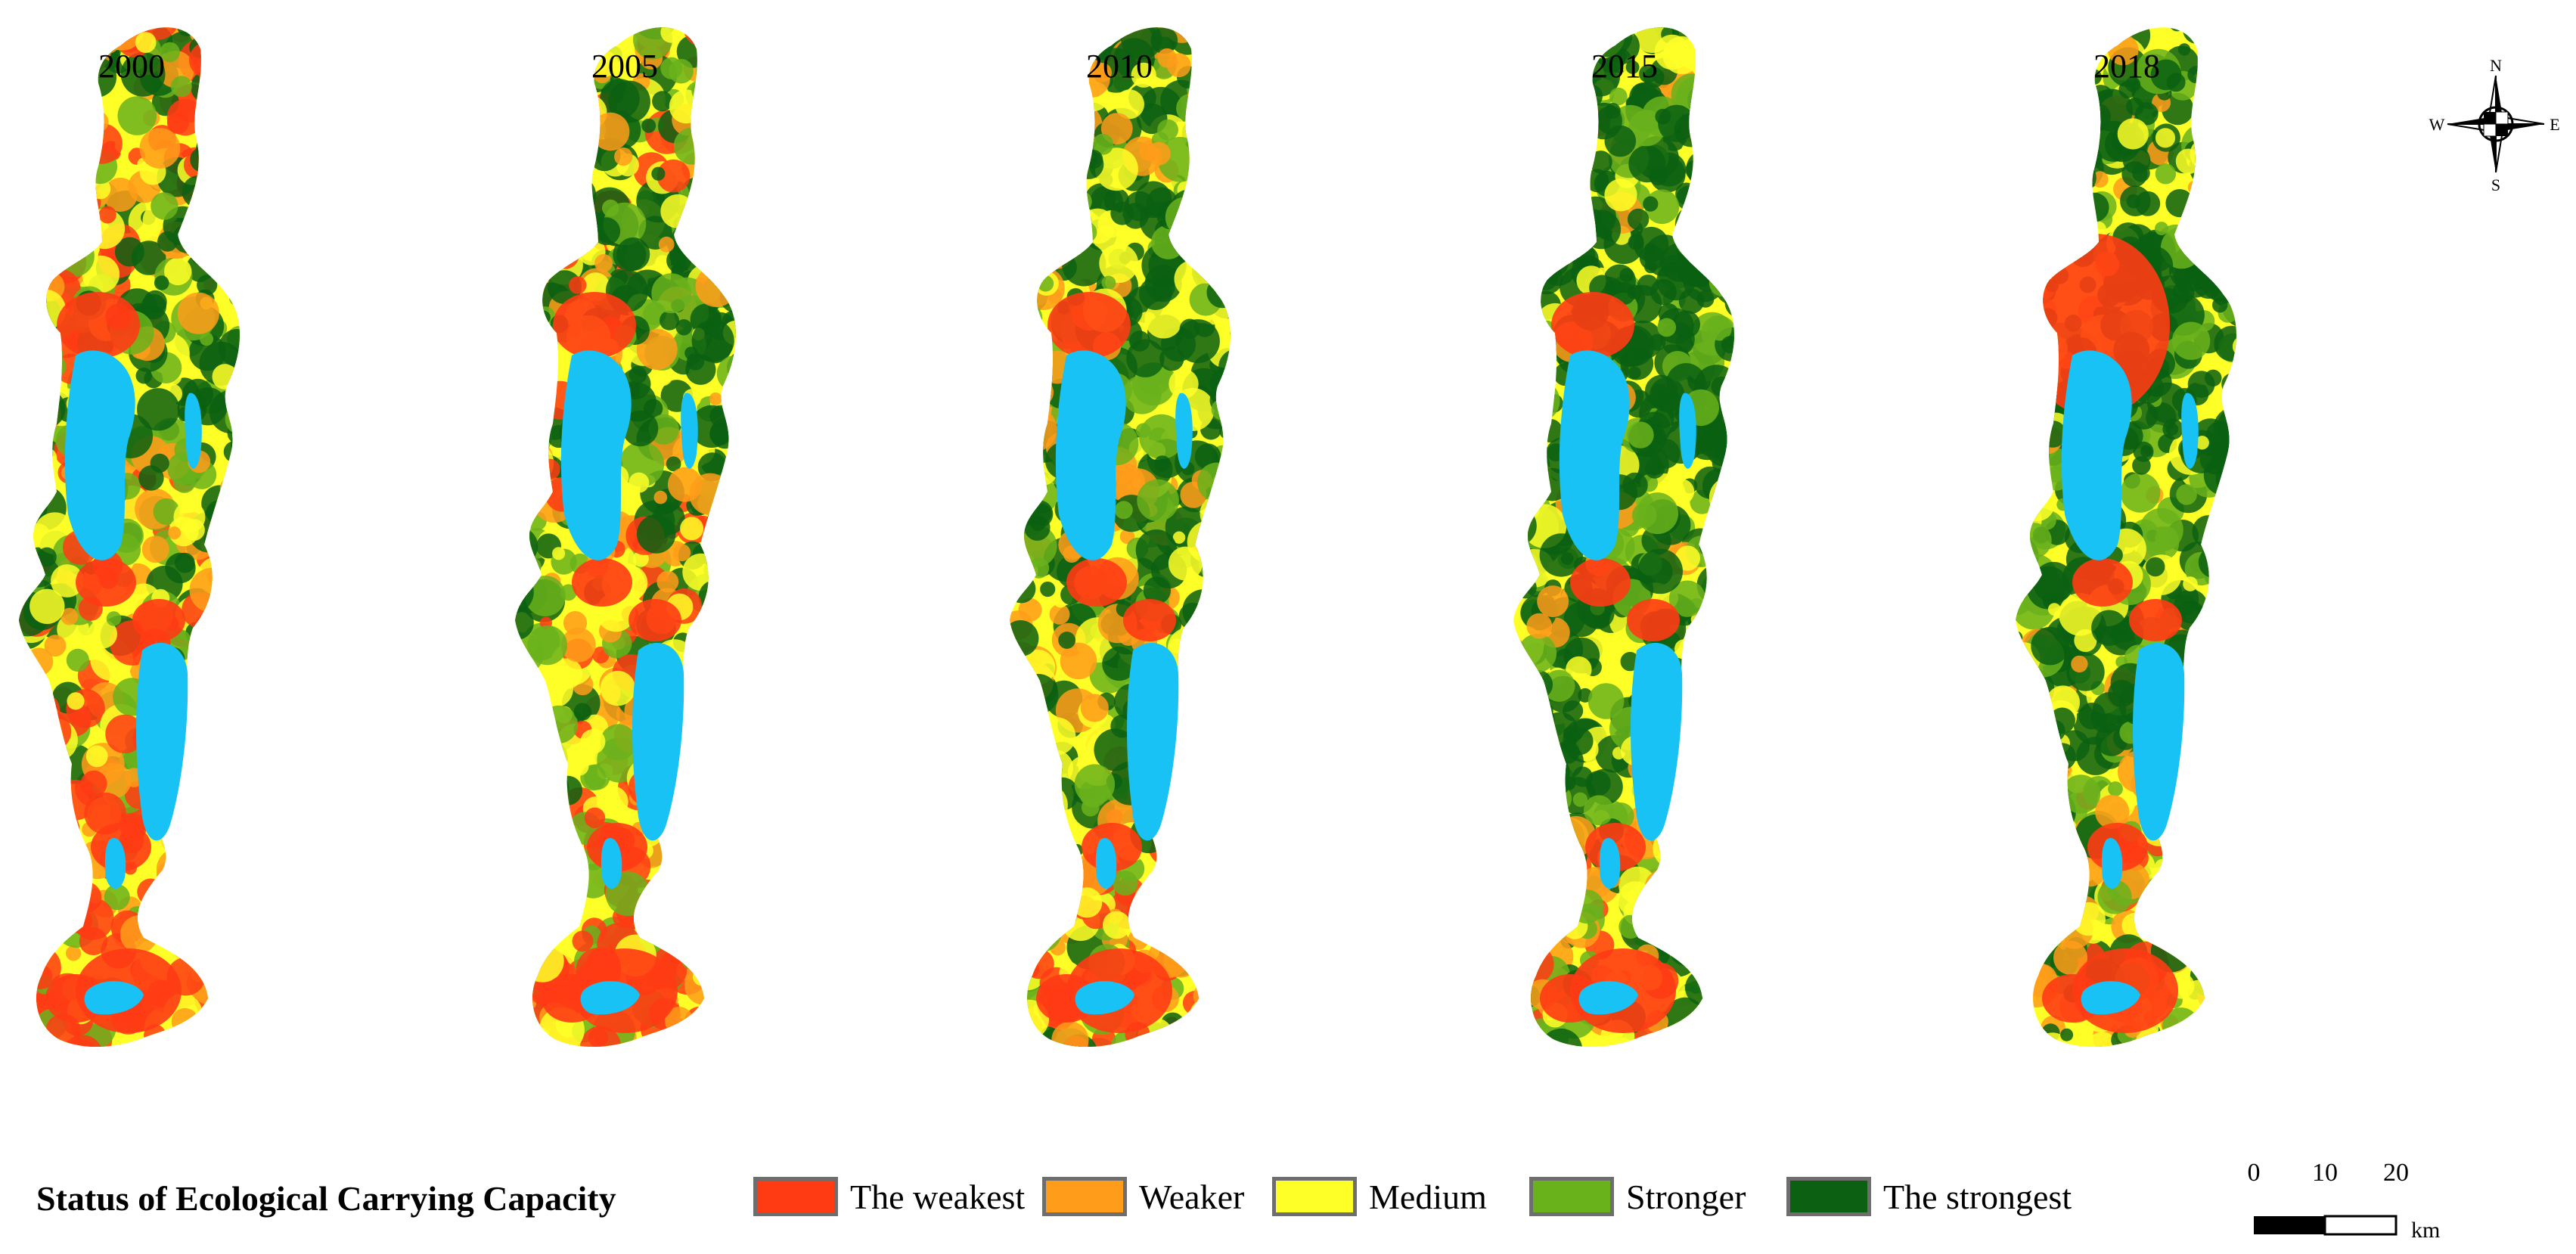  Describe the element at coordinates (2340, 1200) in the screenshot. I see `scale-bar: 0 10 20 km` at that location.